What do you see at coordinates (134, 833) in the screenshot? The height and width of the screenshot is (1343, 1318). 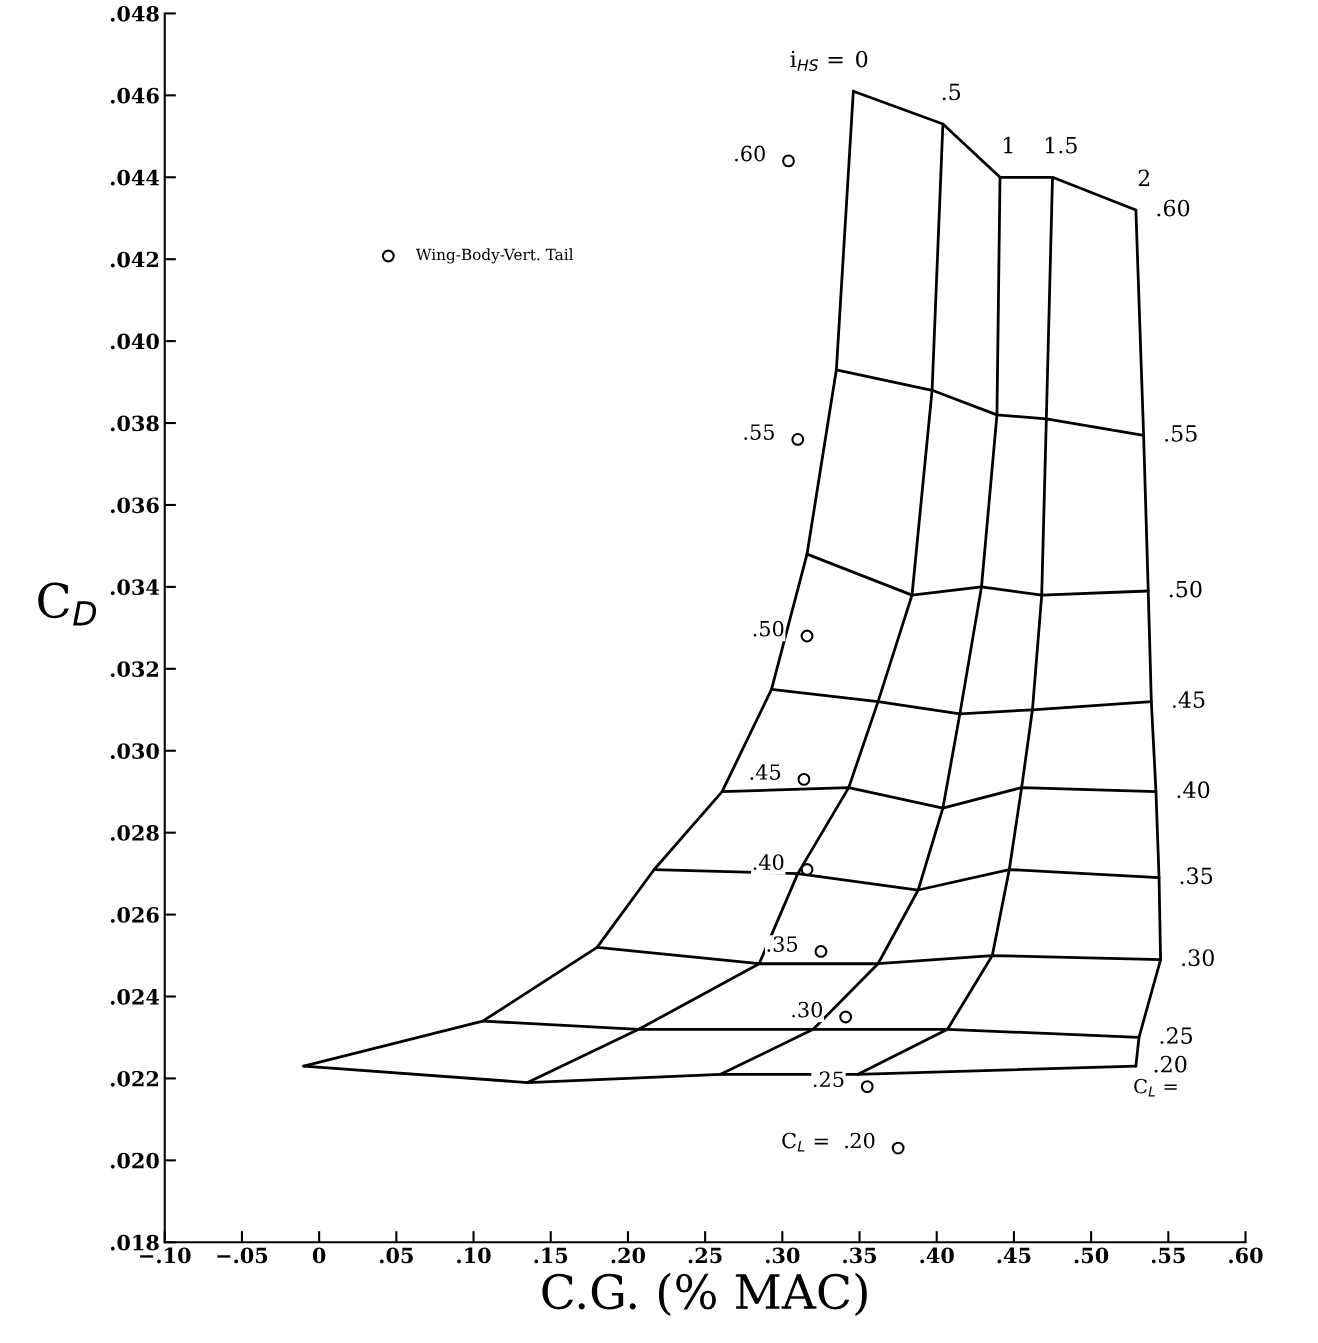 I see `y-tick-label: .028` at bounding box center [134, 833].